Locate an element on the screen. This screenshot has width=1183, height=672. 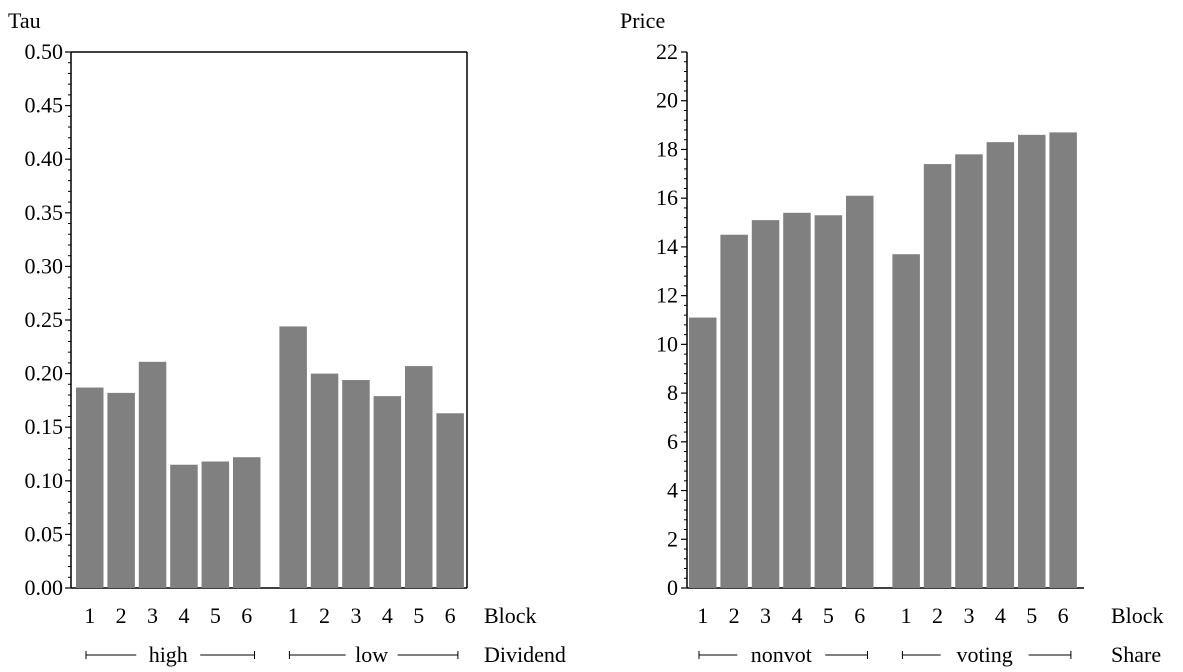
y-tick-label: 0.10 is located at coordinates (44, 480).